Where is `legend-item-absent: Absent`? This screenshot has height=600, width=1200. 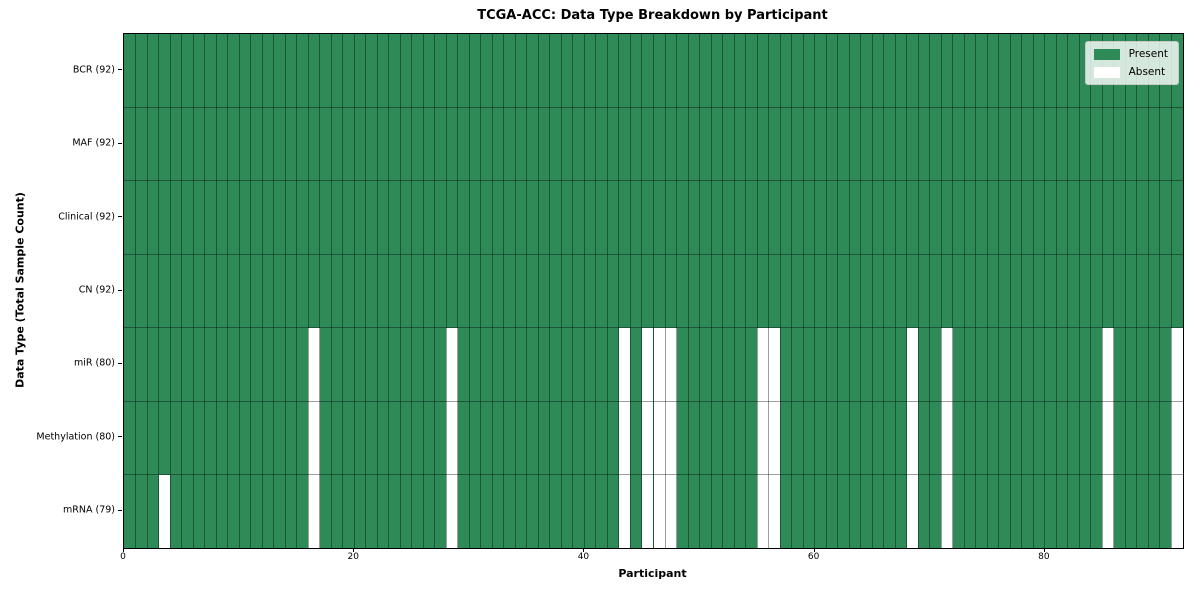 legend-item-absent: Absent is located at coordinates (1130, 72).